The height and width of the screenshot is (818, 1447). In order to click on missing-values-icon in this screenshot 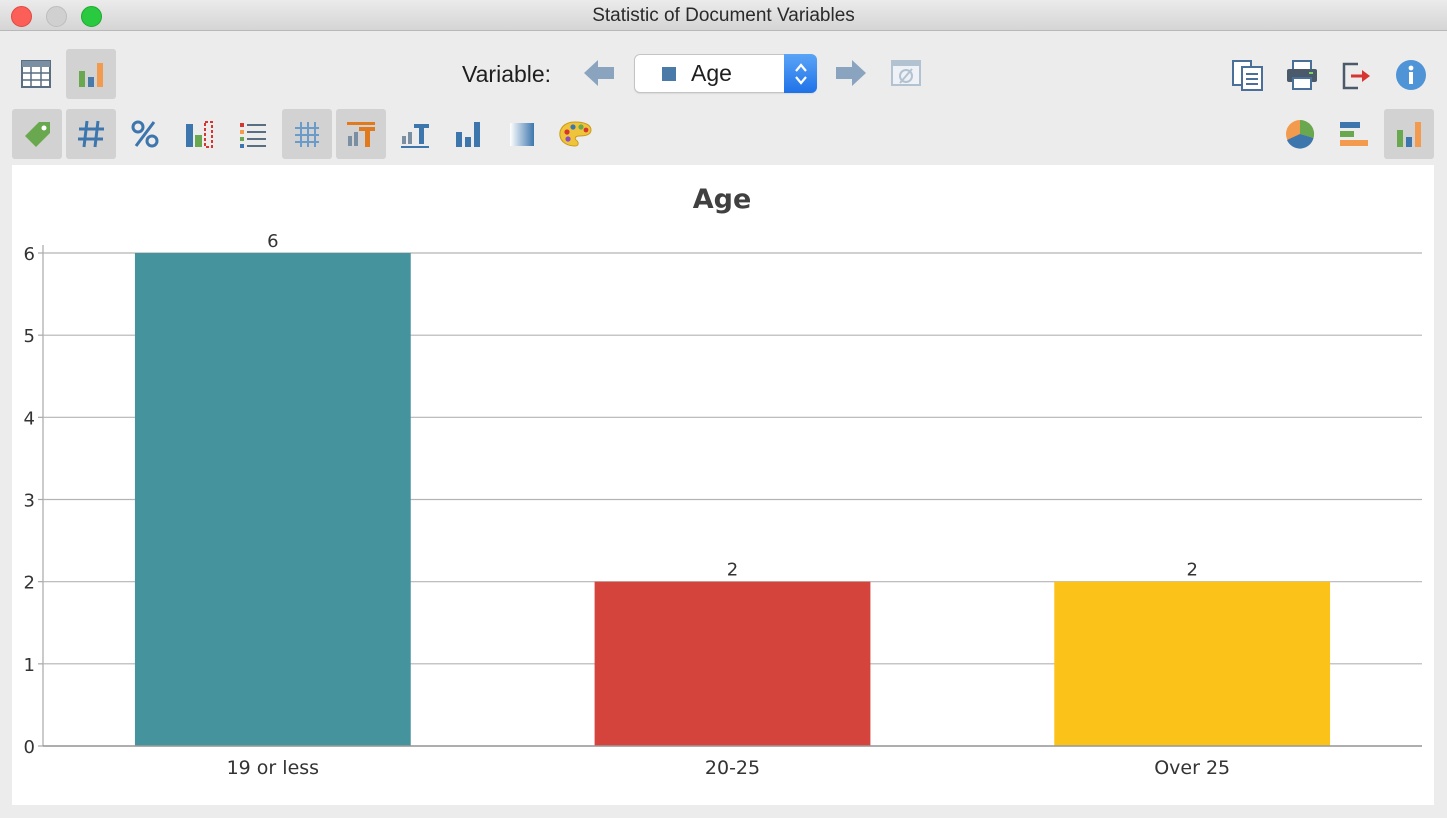, I will do `click(906, 73)`.